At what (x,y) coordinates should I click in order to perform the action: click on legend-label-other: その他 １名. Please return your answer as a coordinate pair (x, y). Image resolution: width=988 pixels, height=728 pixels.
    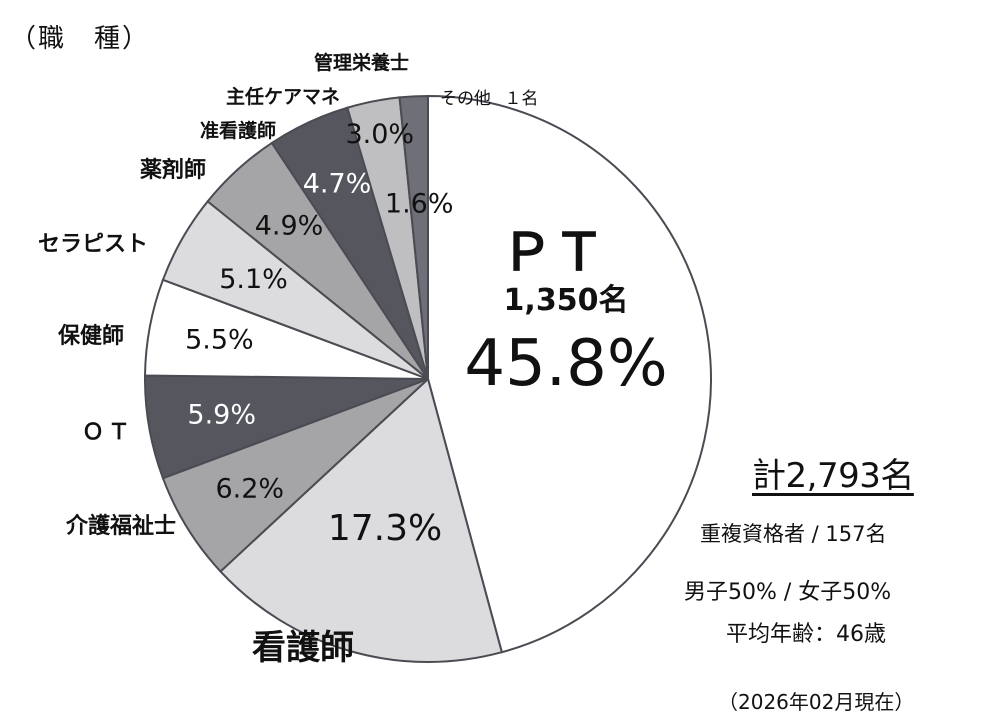
    Looking at the image, I should click on (489, 96).